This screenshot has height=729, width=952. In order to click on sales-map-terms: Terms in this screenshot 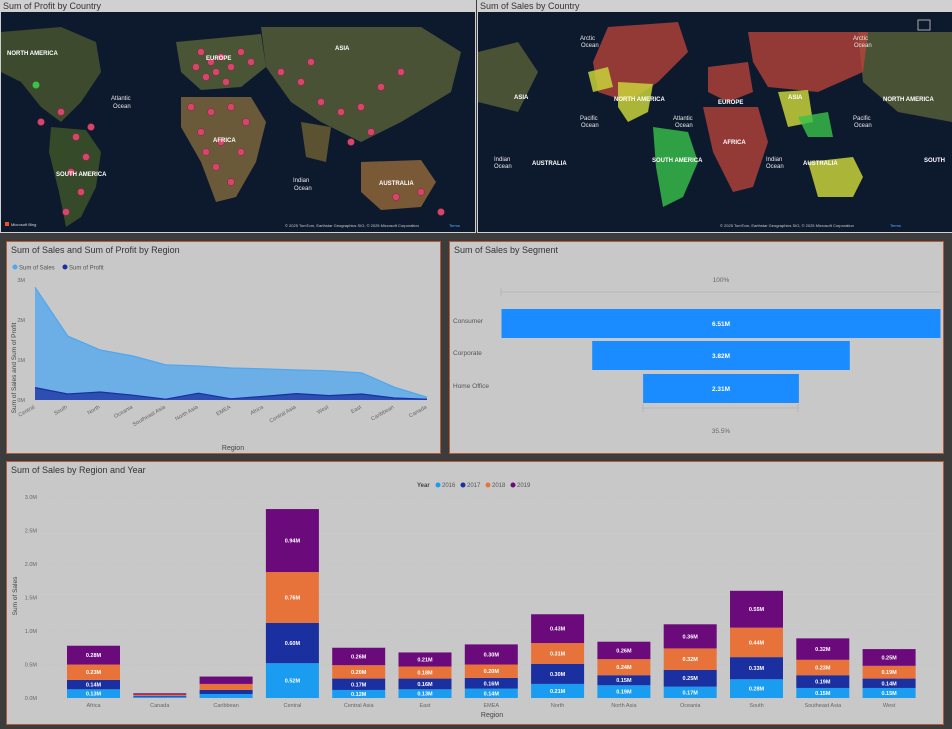, I will do `click(895, 225)`.